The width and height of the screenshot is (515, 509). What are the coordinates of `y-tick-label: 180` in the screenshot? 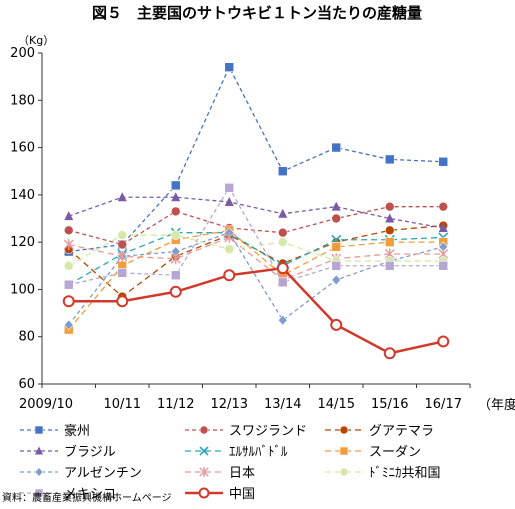 It's located at (22, 100).